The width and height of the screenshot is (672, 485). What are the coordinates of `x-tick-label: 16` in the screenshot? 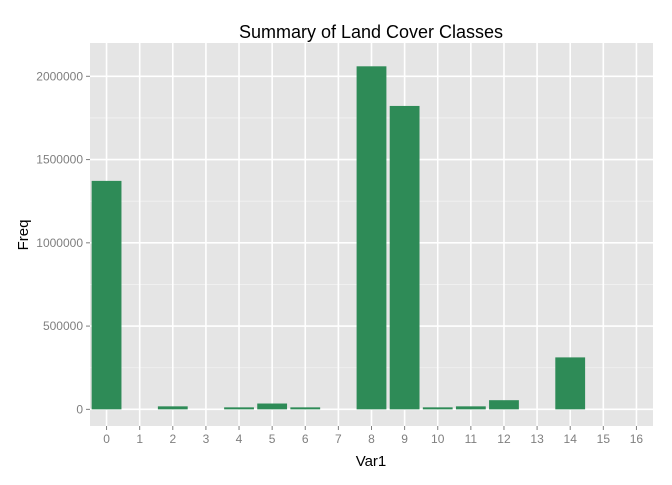 It's located at (637, 439).